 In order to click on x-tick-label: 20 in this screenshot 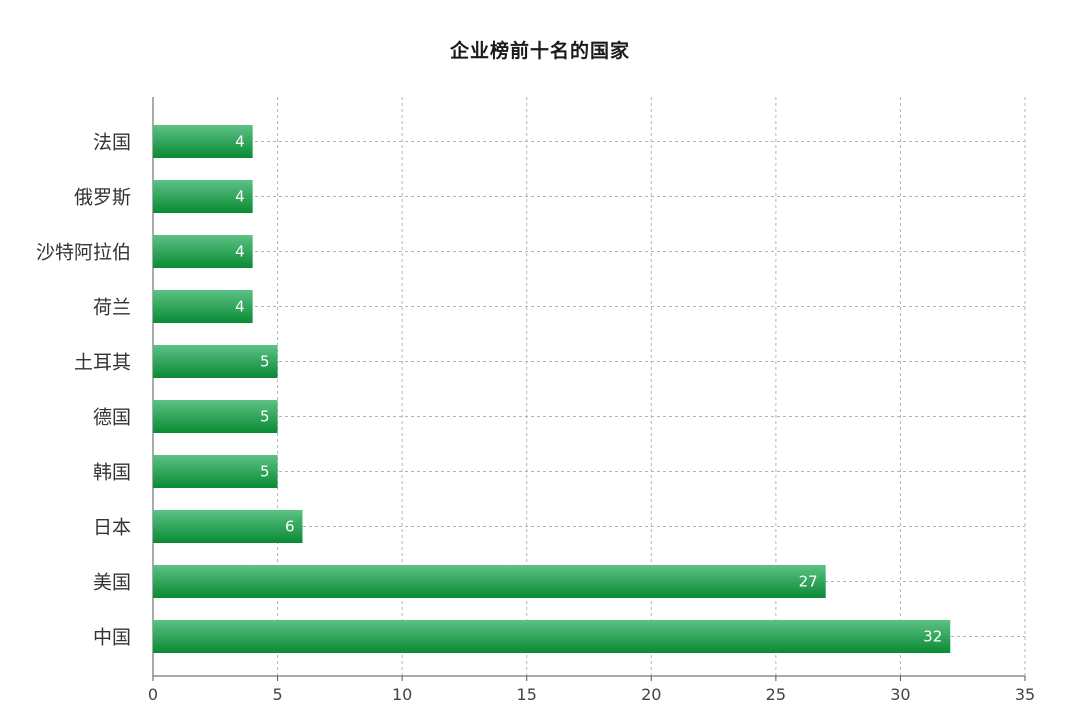, I will do `click(651, 694)`.